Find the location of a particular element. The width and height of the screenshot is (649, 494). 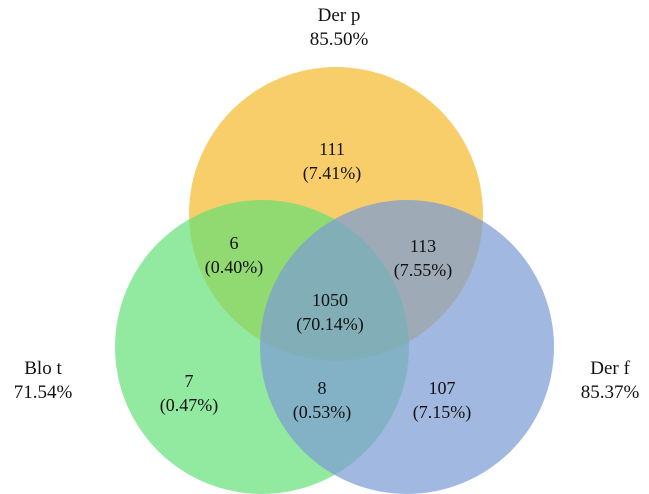

set-name-der-f: Der f is located at coordinates (610, 368).